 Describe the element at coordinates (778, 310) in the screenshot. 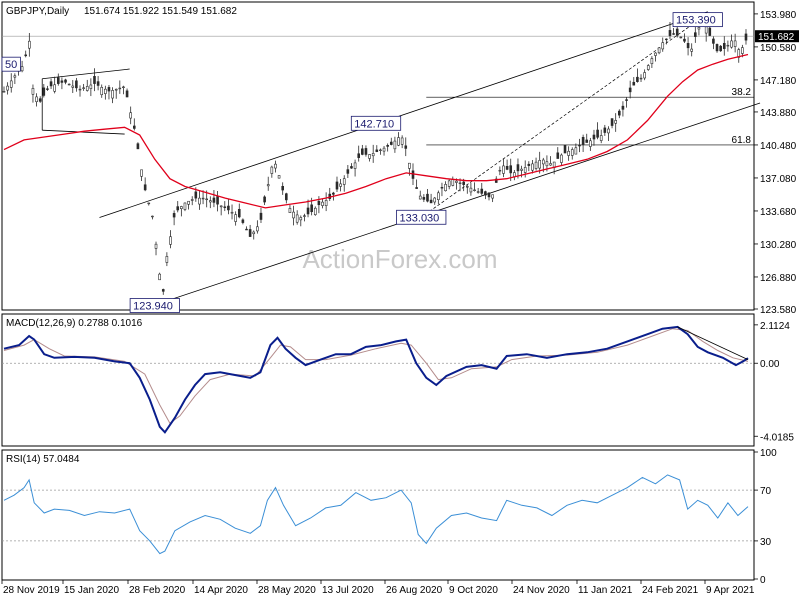

I see `price-y-tick-label: 123.580` at that location.